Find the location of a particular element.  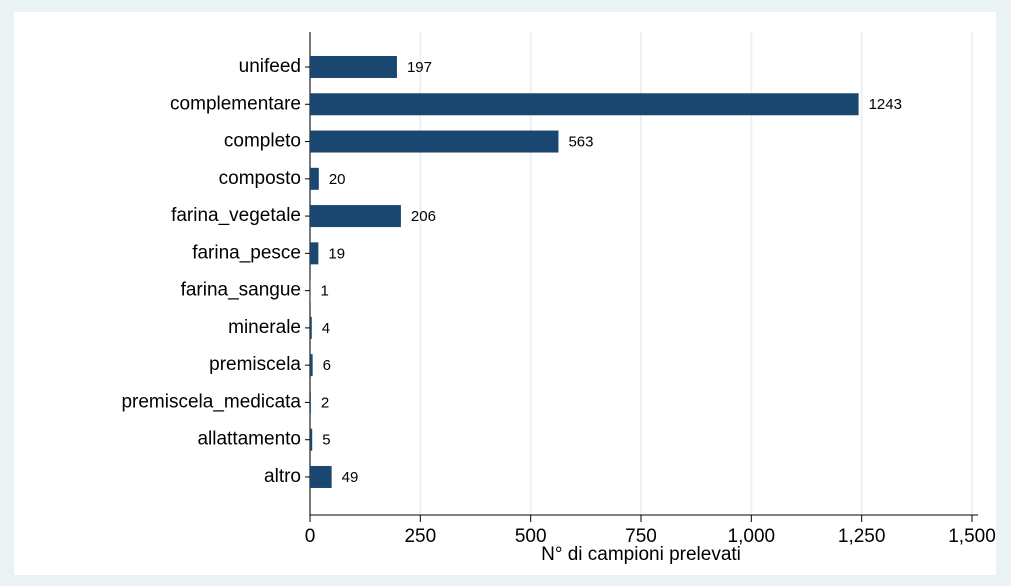

value-label: 4 is located at coordinates (326, 328).